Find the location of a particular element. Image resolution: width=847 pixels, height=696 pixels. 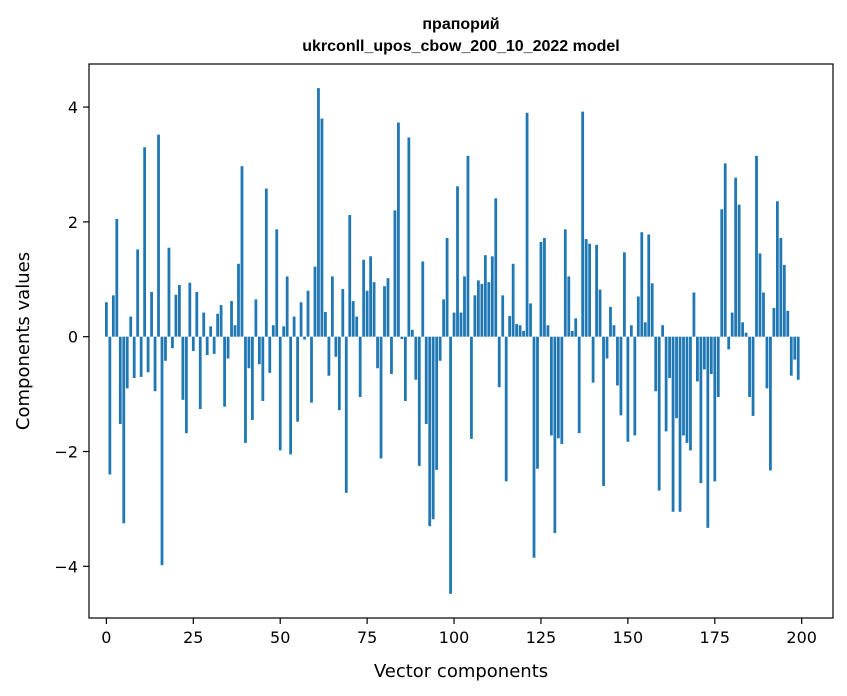

y-axis-label: Components values is located at coordinates (23, 341).